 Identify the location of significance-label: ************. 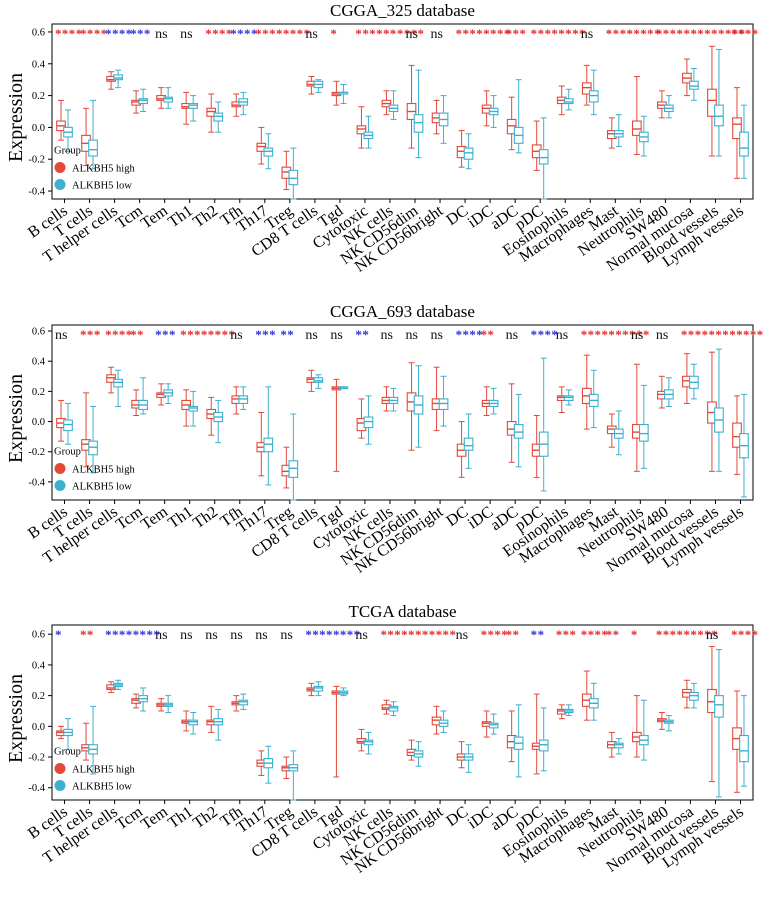
(722, 334).